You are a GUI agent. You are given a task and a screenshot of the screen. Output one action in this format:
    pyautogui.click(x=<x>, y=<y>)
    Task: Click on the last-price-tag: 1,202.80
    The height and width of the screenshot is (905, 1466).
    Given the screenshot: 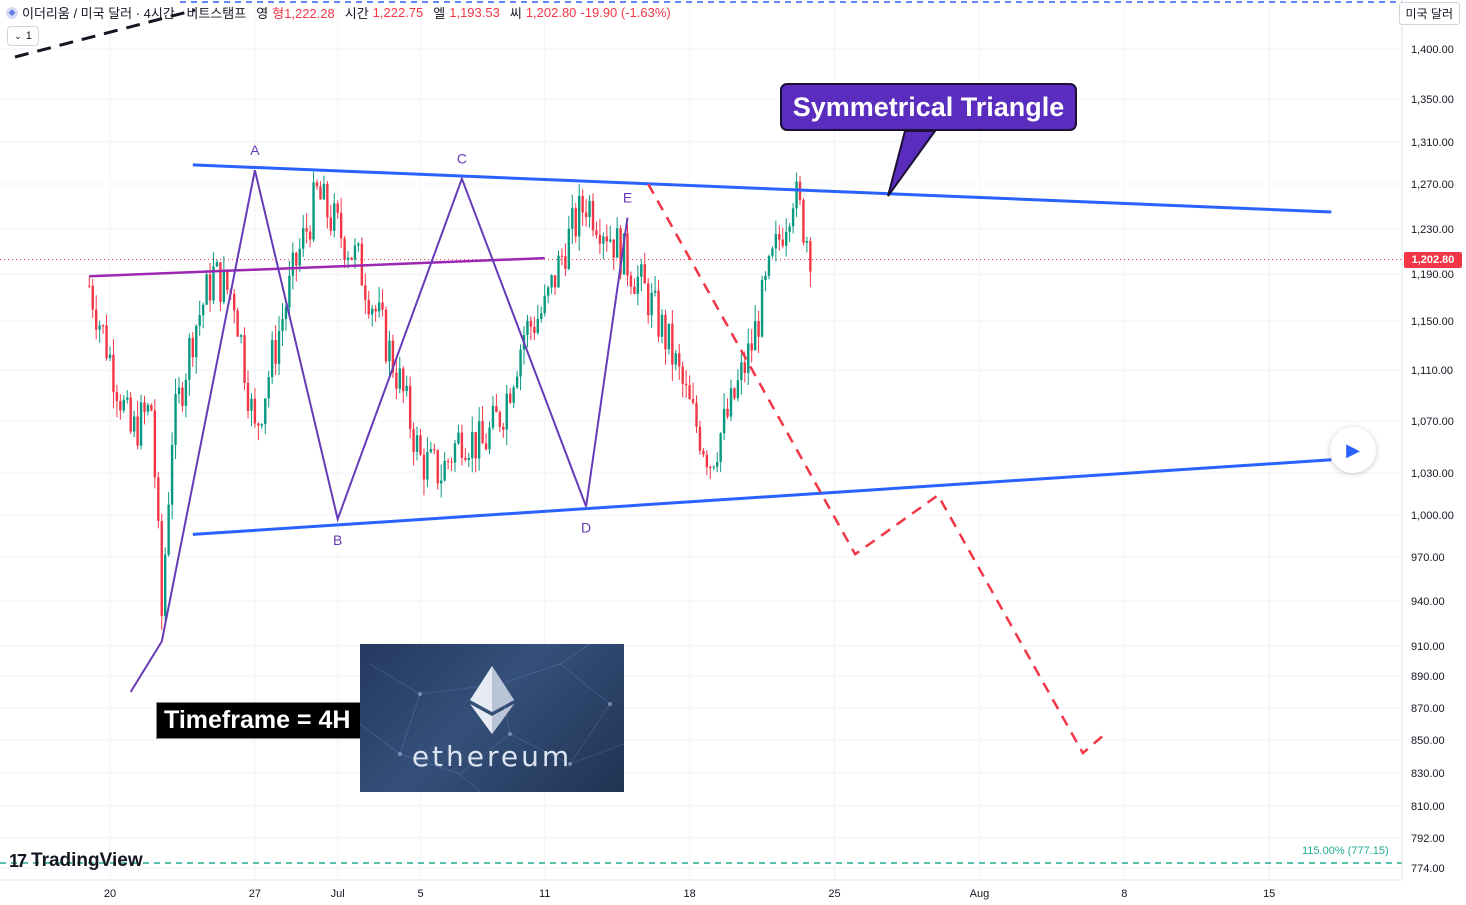 What is the action you would take?
    pyautogui.click(x=1433, y=260)
    